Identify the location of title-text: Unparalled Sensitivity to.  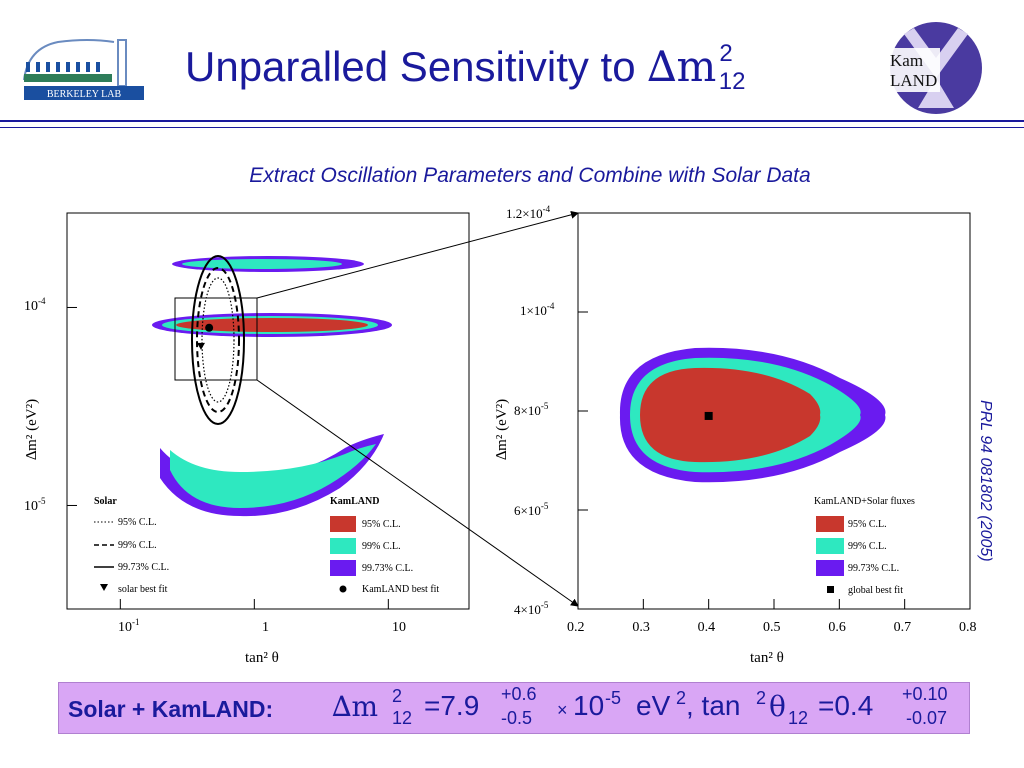
(416, 66).